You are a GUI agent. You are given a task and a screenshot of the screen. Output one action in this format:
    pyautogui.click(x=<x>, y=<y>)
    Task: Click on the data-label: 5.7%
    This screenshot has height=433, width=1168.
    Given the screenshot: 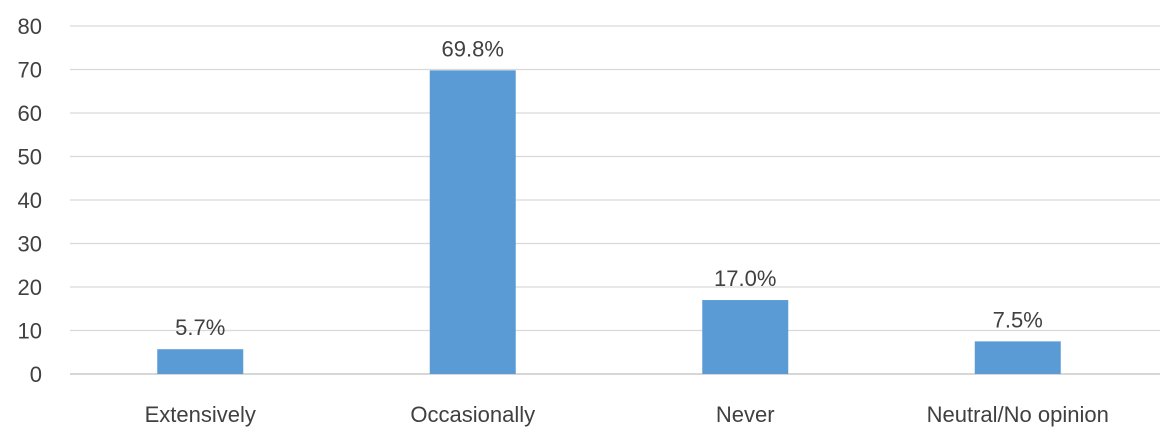 What is the action you would take?
    pyautogui.click(x=200, y=327)
    